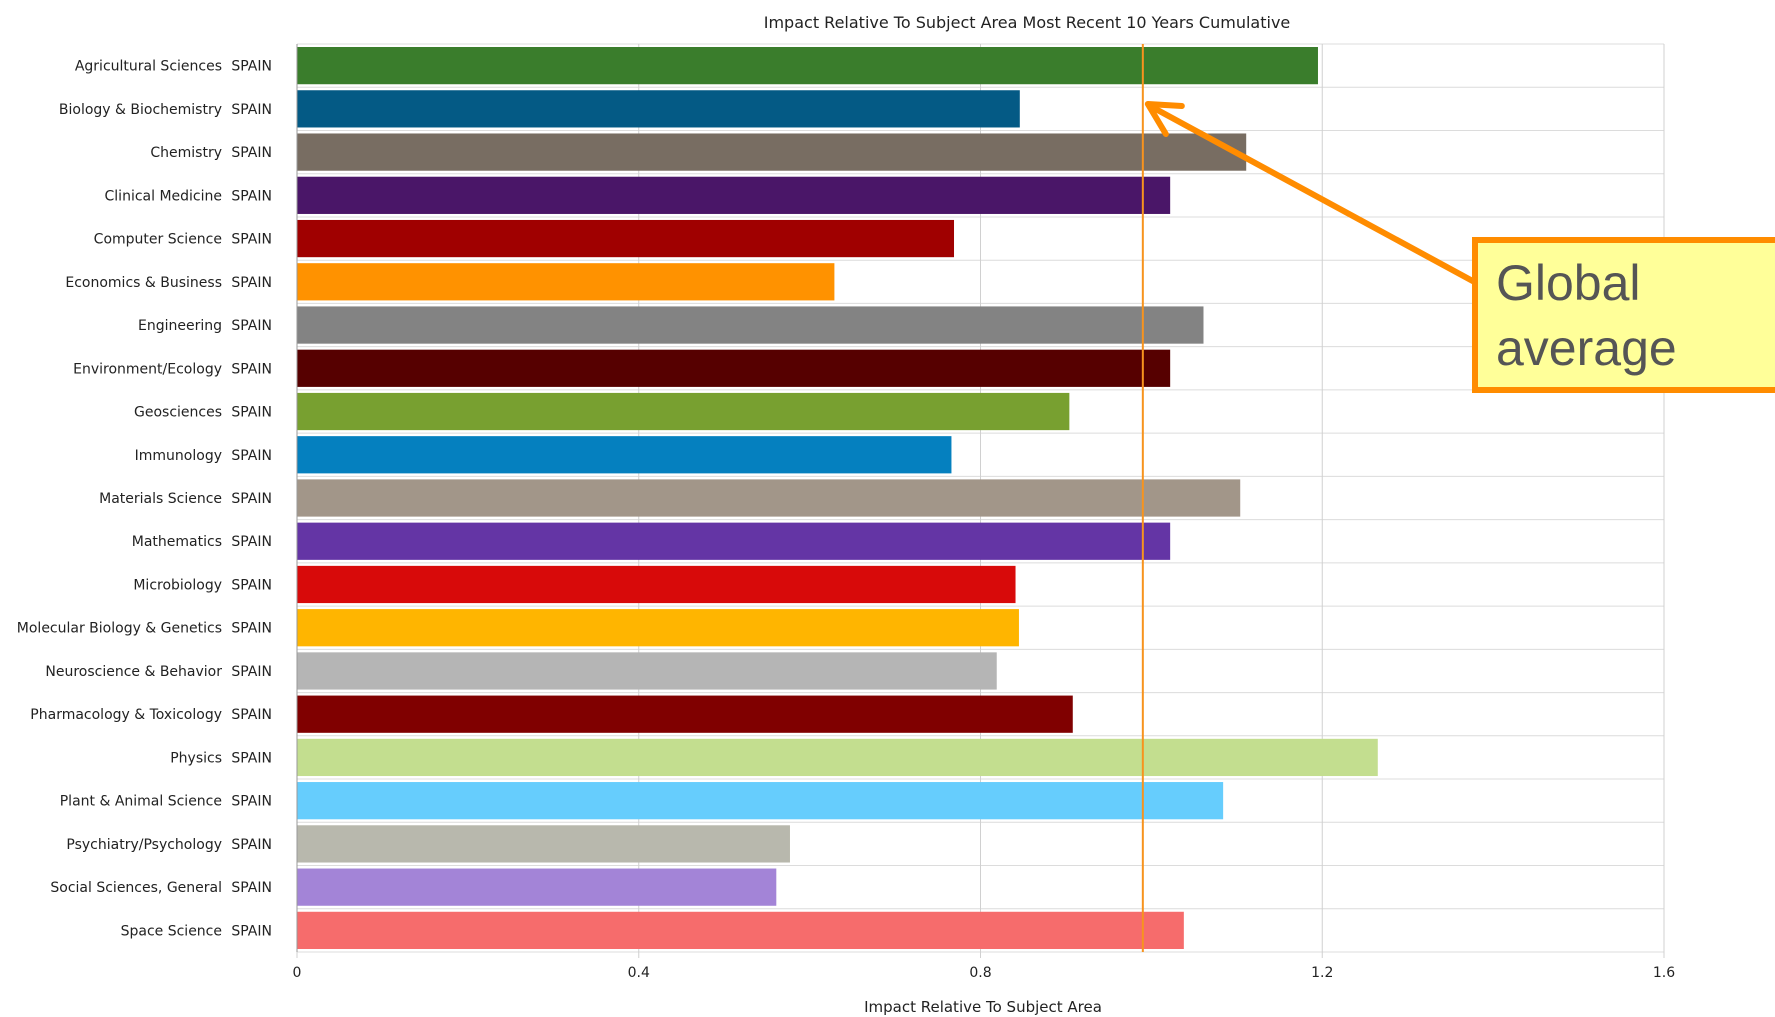 This screenshot has height=1017, width=1775. I want to click on category-label: Geosciences, so click(178, 413).